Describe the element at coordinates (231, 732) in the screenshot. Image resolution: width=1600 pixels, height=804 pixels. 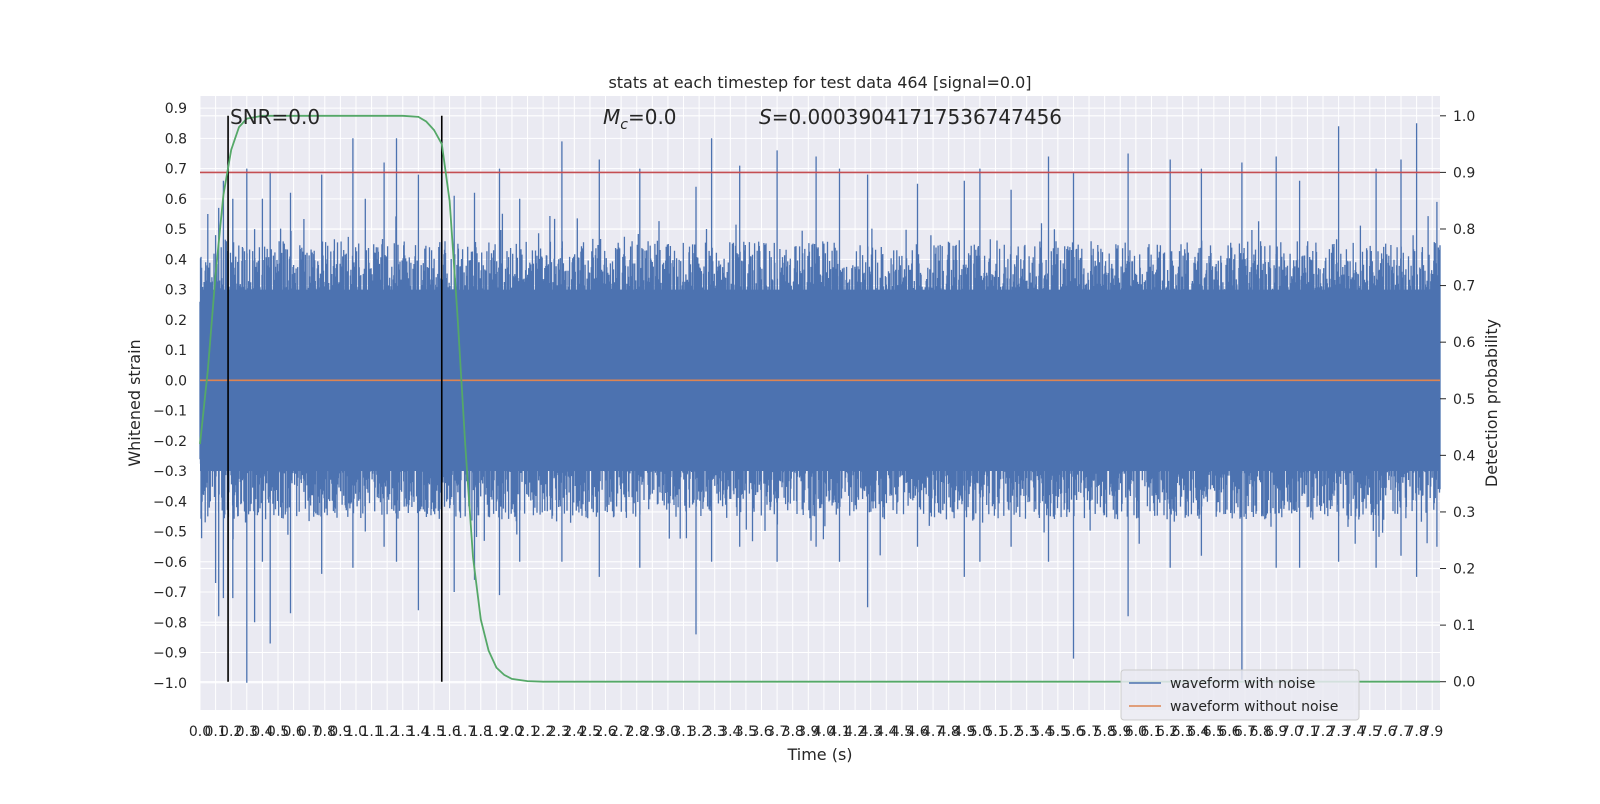
I see `x-tick-label: 0.2` at that location.